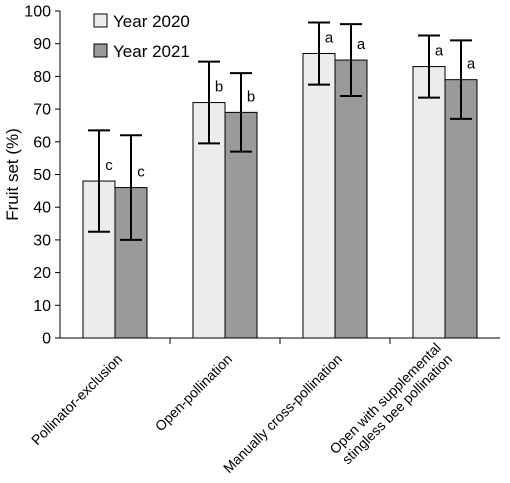 Image resolution: width=510 pixels, height=483 pixels. What do you see at coordinates (76, 399) in the screenshot?
I see `x-category-label: Pollinator-exclusion` at bounding box center [76, 399].